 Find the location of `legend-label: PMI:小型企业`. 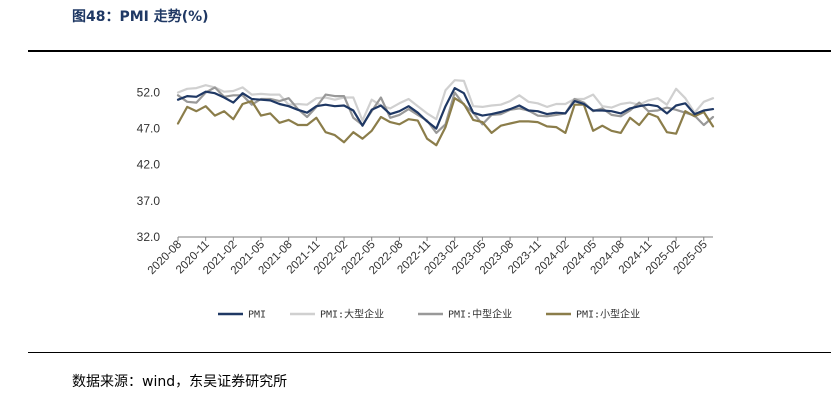

legend-label: PMI:小型企业 is located at coordinates (608, 314).